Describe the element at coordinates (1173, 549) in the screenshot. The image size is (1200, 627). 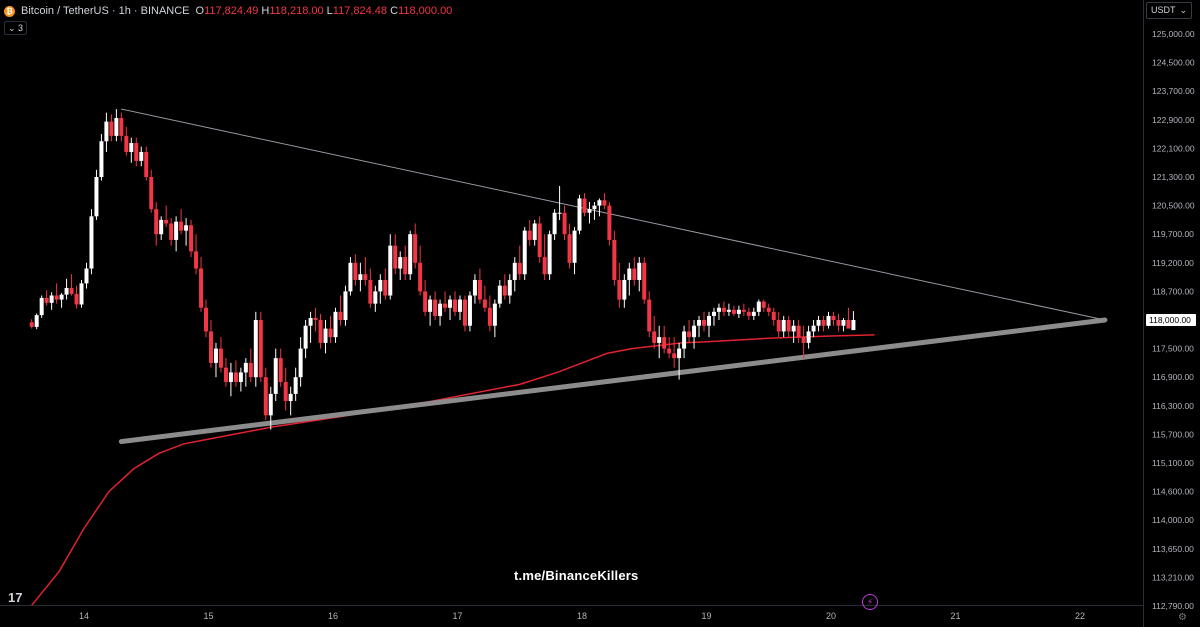
I see `y-tick-label: 113,650.00` at that location.